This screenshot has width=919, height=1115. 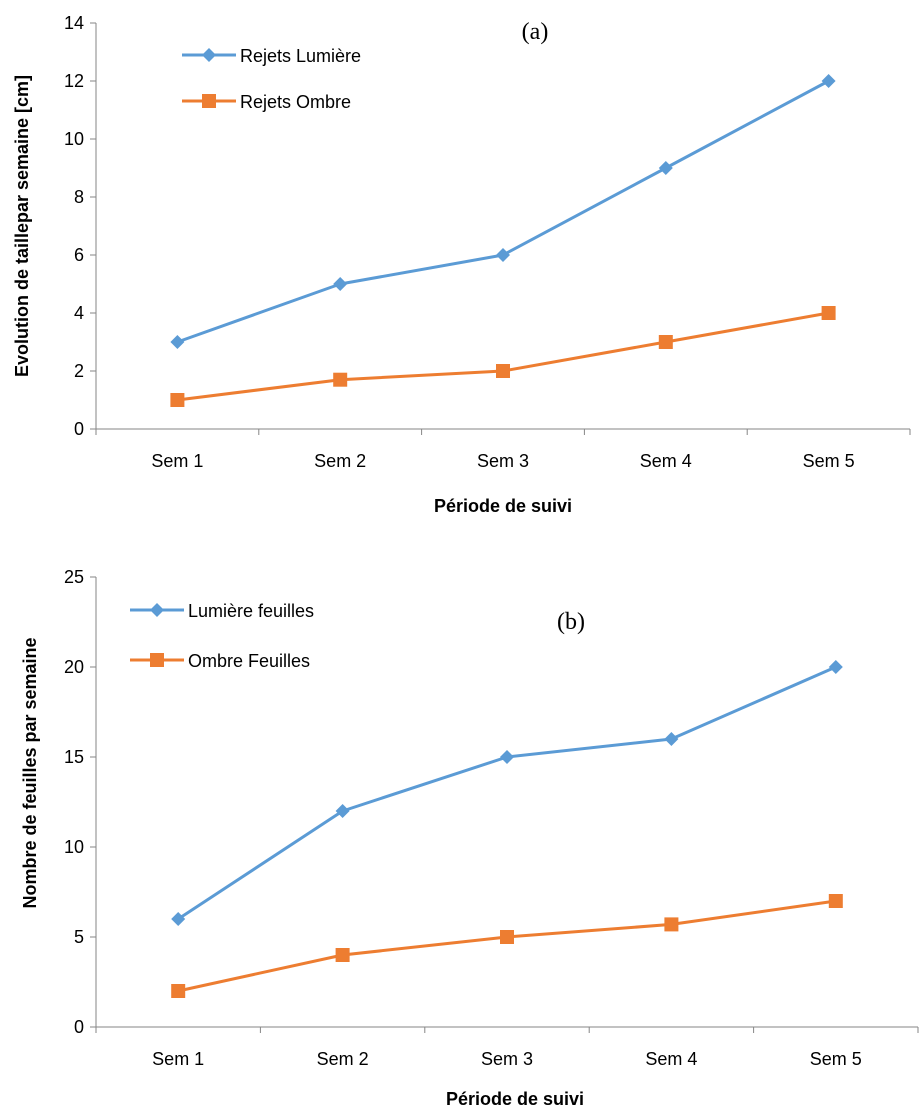 What do you see at coordinates (249, 661) in the screenshot?
I see `legend-label-ombre-feuilles: Ombre Feuilles` at bounding box center [249, 661].